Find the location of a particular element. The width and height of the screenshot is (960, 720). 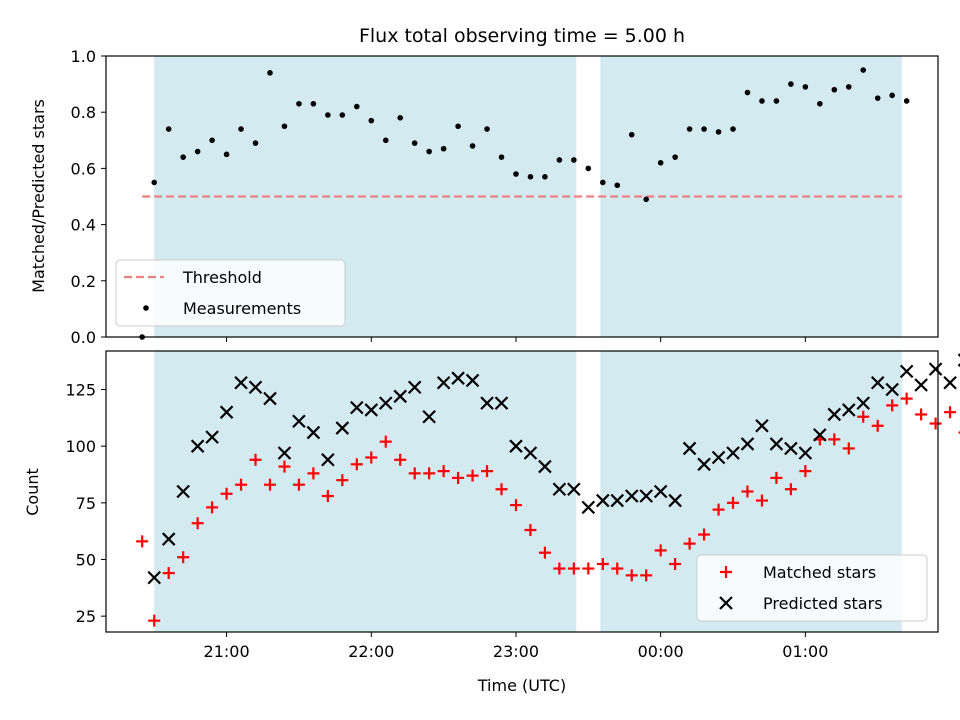

x-tick-label: 00:00 is located at coordinates (661, 651).